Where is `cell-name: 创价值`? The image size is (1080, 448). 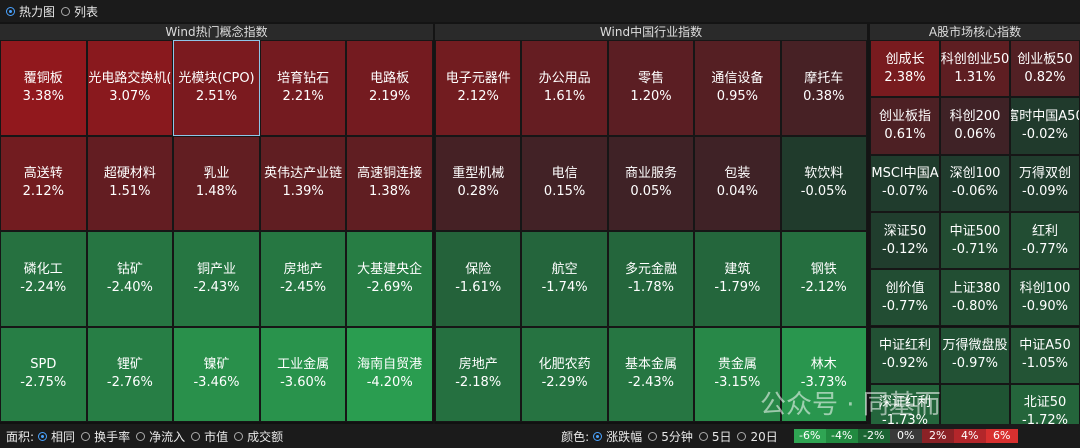 cell-name: 创价值 is located at coordinates (905, 288).